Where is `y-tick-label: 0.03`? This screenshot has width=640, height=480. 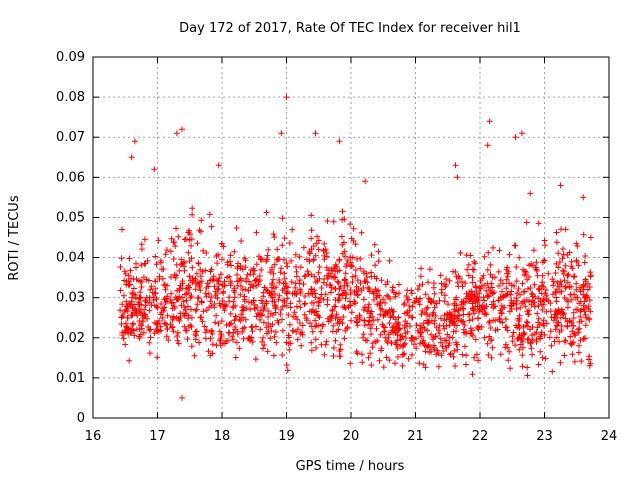
y-tick-label: 0.03 is located at coordinates (70, 298).